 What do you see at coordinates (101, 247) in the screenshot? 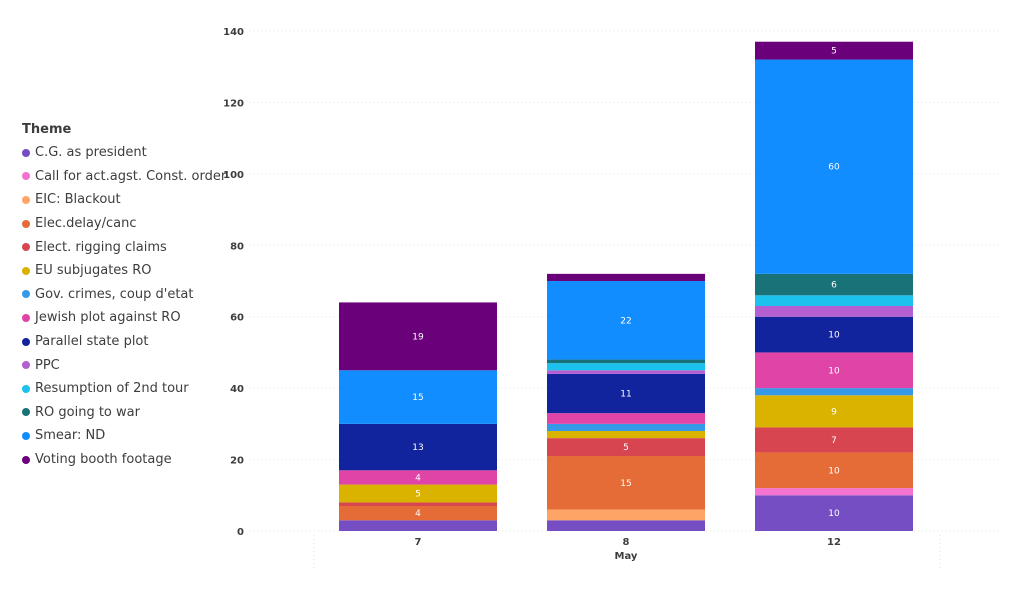
I see `legend-label: Elect. rigging claims` at bounding box center [101, 247].